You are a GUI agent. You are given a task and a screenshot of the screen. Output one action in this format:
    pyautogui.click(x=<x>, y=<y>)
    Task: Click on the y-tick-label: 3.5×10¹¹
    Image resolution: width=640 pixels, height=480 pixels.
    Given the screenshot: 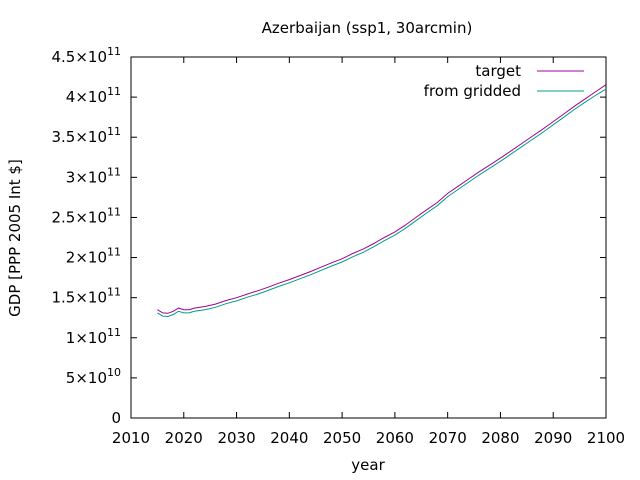 What is the action you would take?
    pyautogui.click(x=86, y=135)
    